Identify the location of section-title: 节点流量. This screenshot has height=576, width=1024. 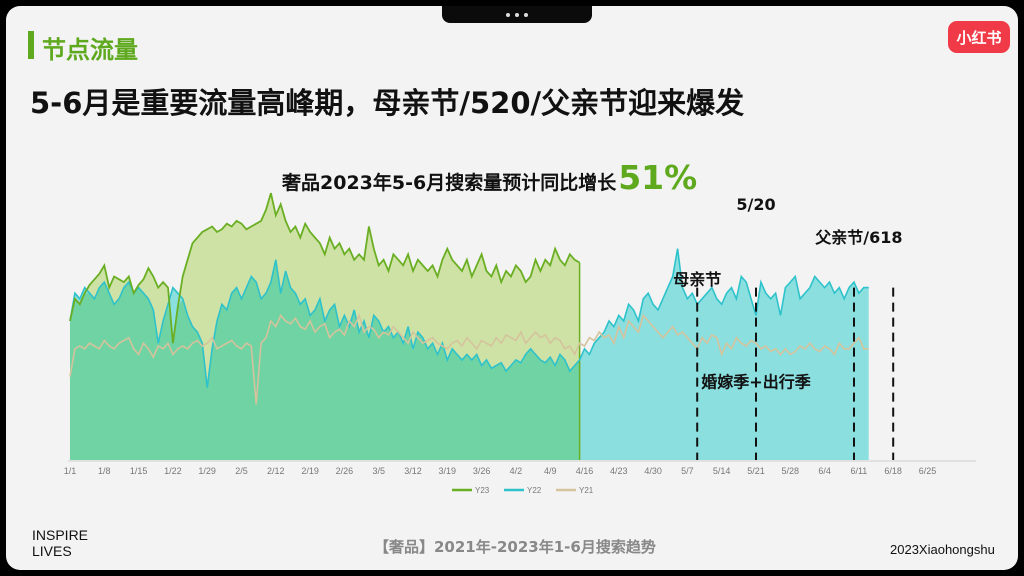
(90, 50).